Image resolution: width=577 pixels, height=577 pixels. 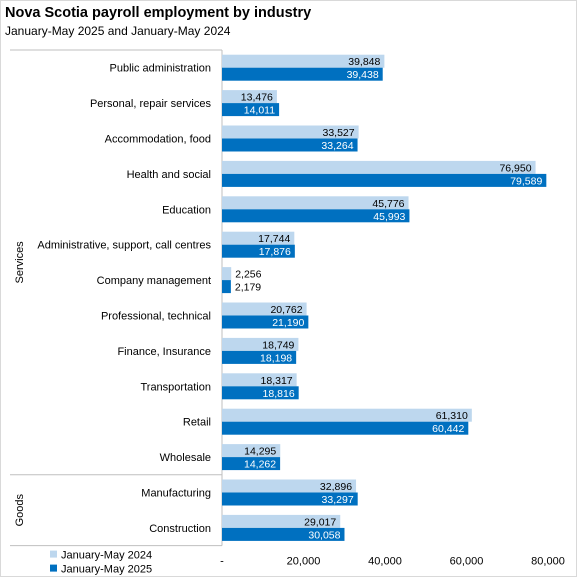 I want to click on category-label: Wholesale, so click(x=185, y=458).